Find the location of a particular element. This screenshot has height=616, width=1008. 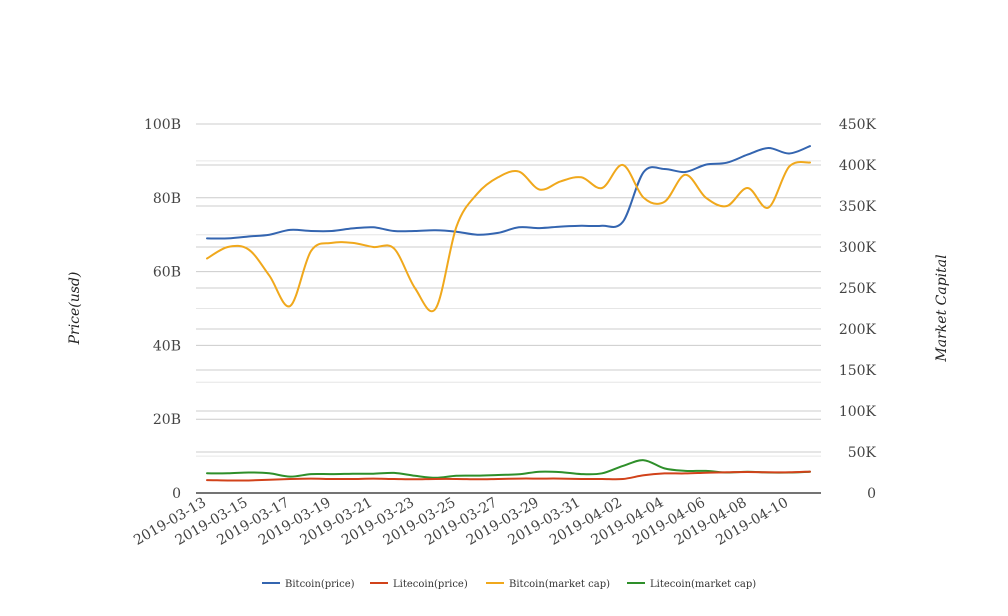

legend-label-bitcoin-price: Bitcoin(price) is located at coordinates (320, 584).